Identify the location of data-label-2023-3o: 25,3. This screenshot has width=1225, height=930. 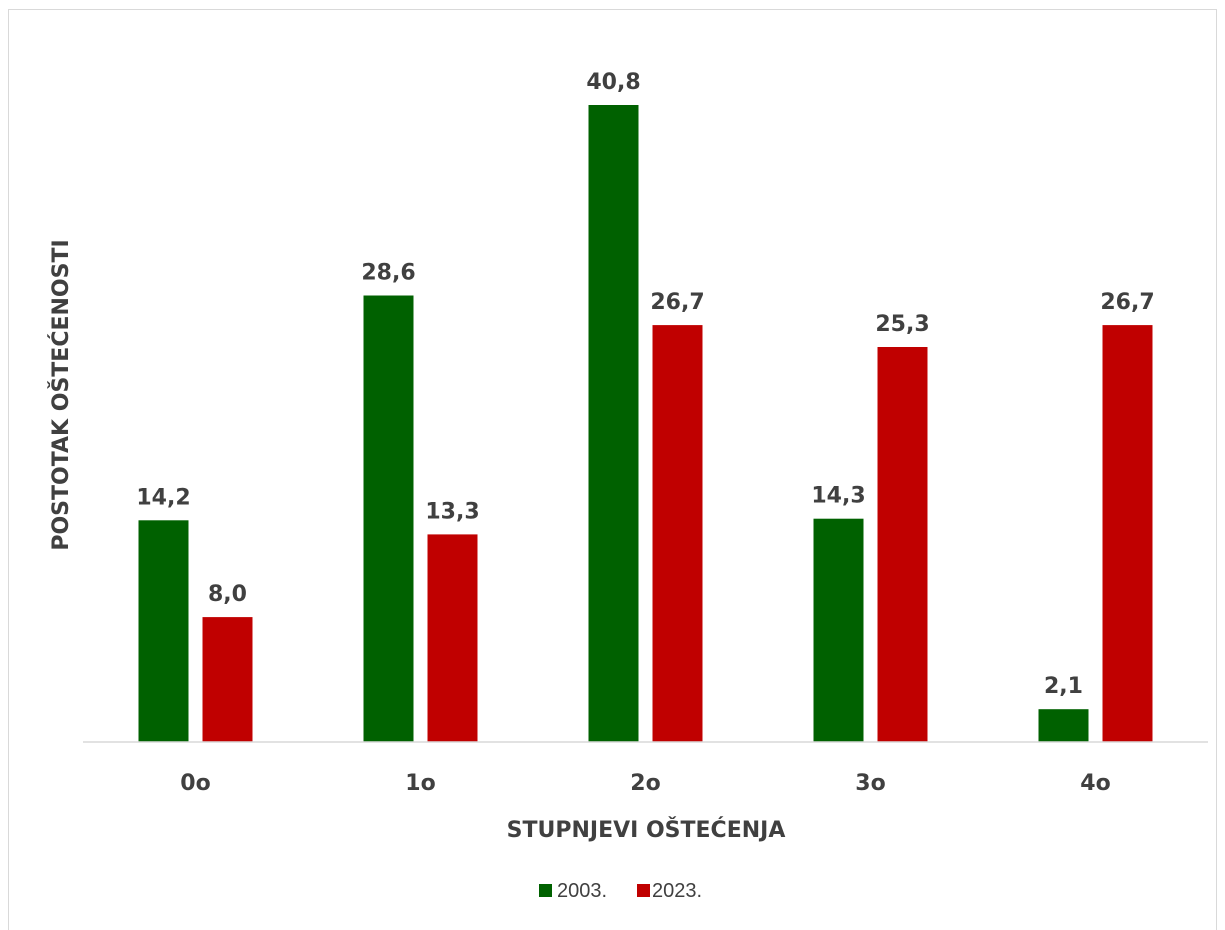
(902, 324).